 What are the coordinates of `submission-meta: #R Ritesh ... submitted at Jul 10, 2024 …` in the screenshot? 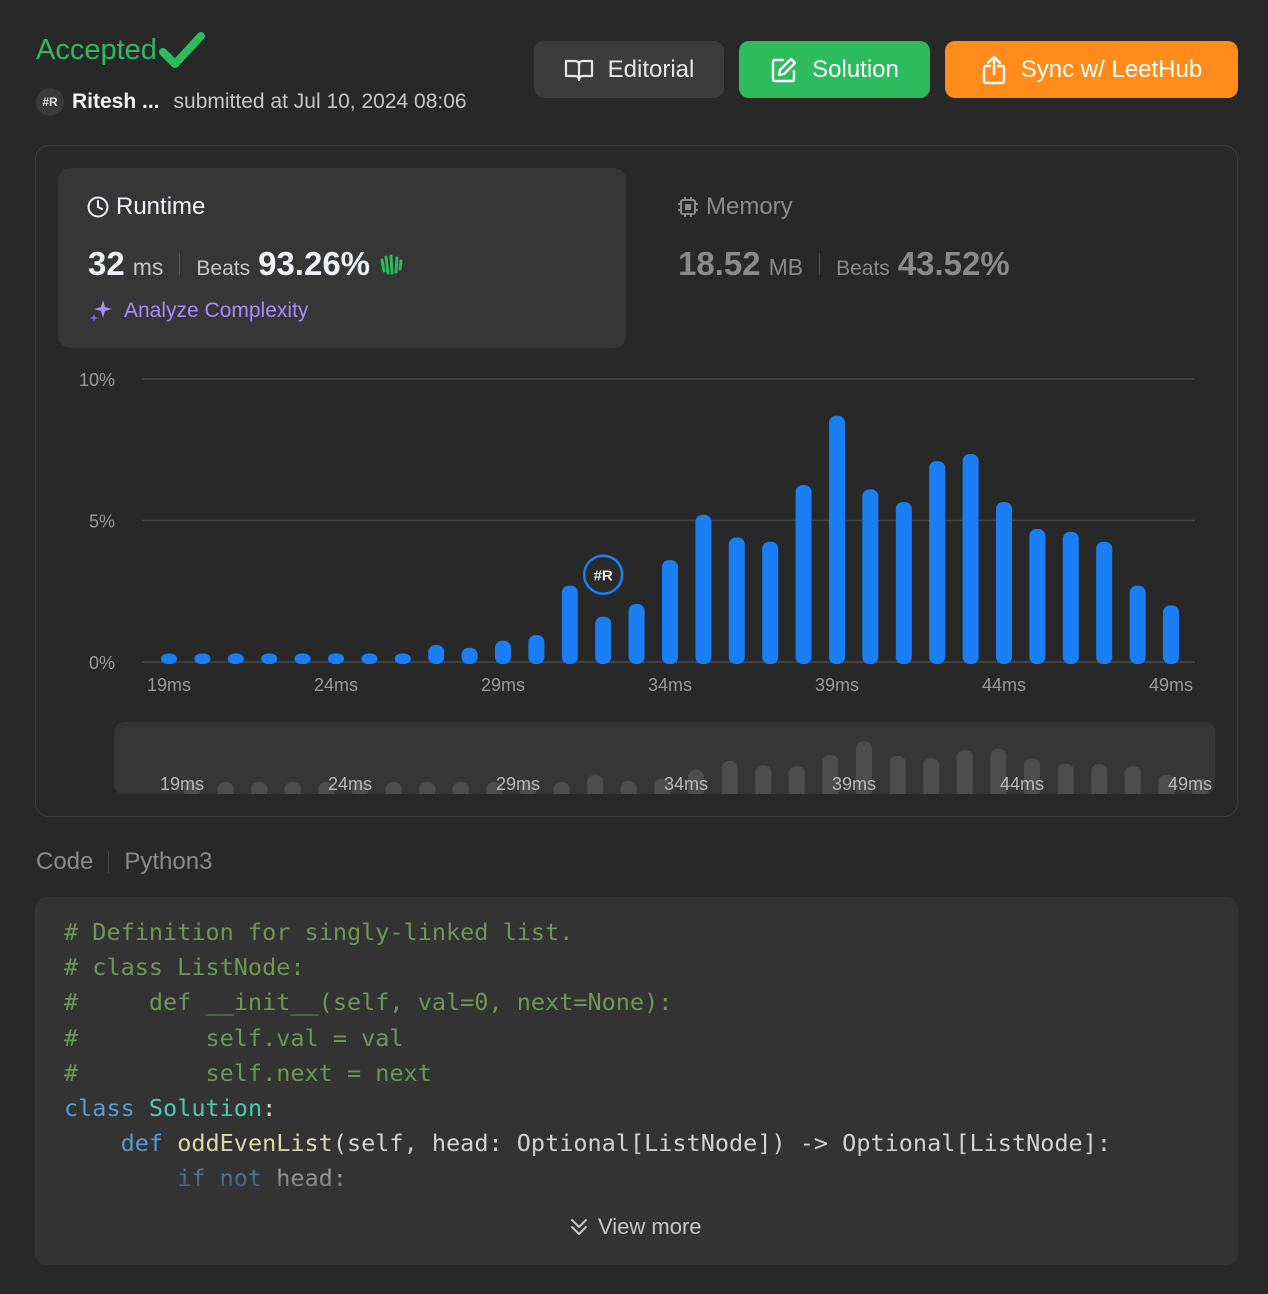 It's located at (251, 102).